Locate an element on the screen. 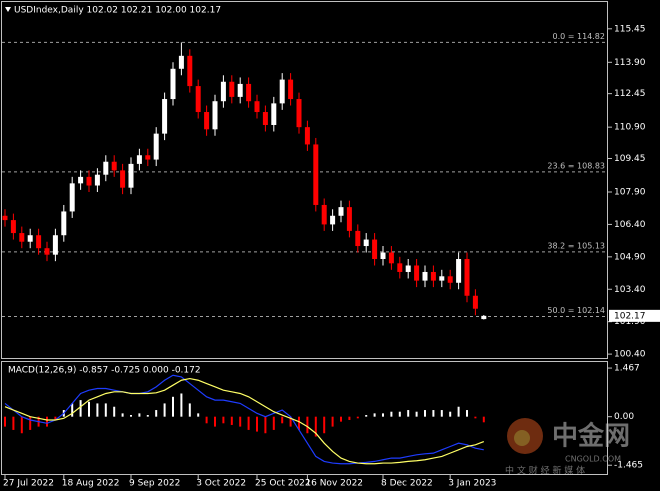  menu-icon is located at coordinates (8, 9).